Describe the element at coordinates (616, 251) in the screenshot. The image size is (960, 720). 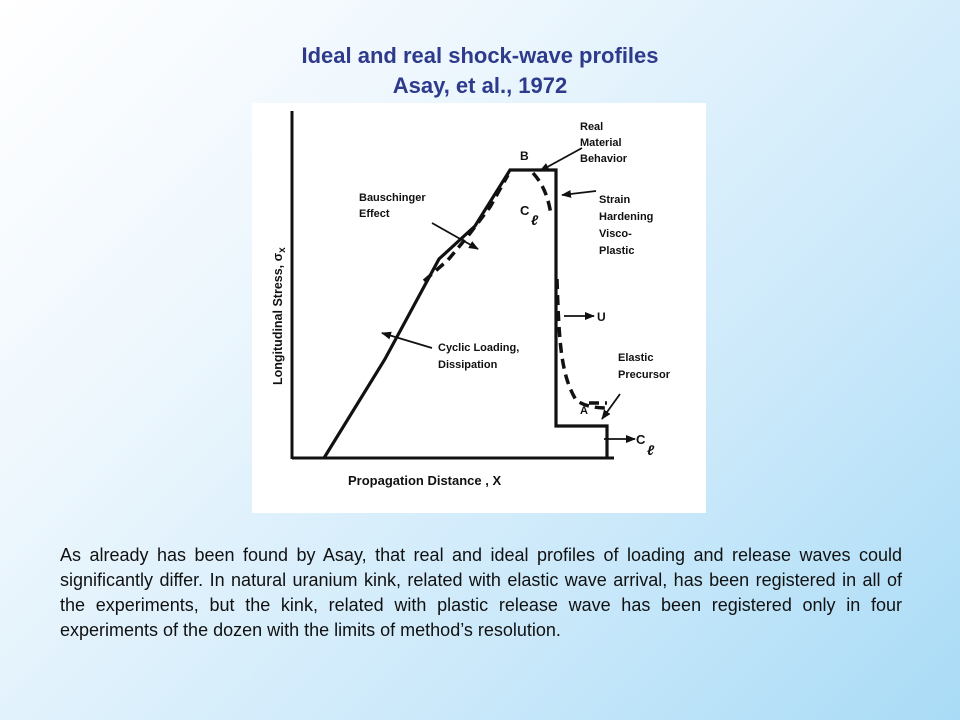
I see `strain-hardening-label-4: Plastic` at that location.